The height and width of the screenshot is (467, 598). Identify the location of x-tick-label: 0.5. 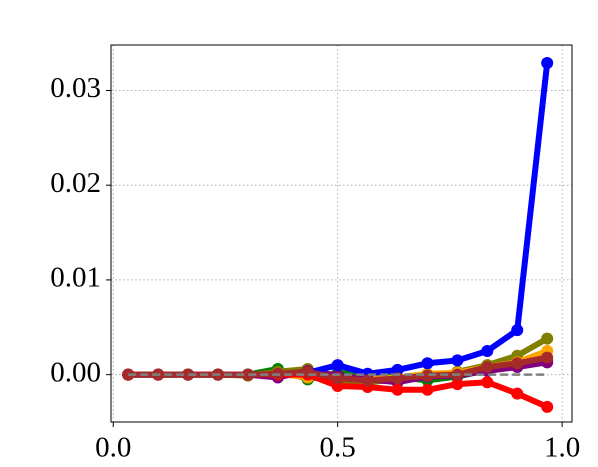
(338, 448).